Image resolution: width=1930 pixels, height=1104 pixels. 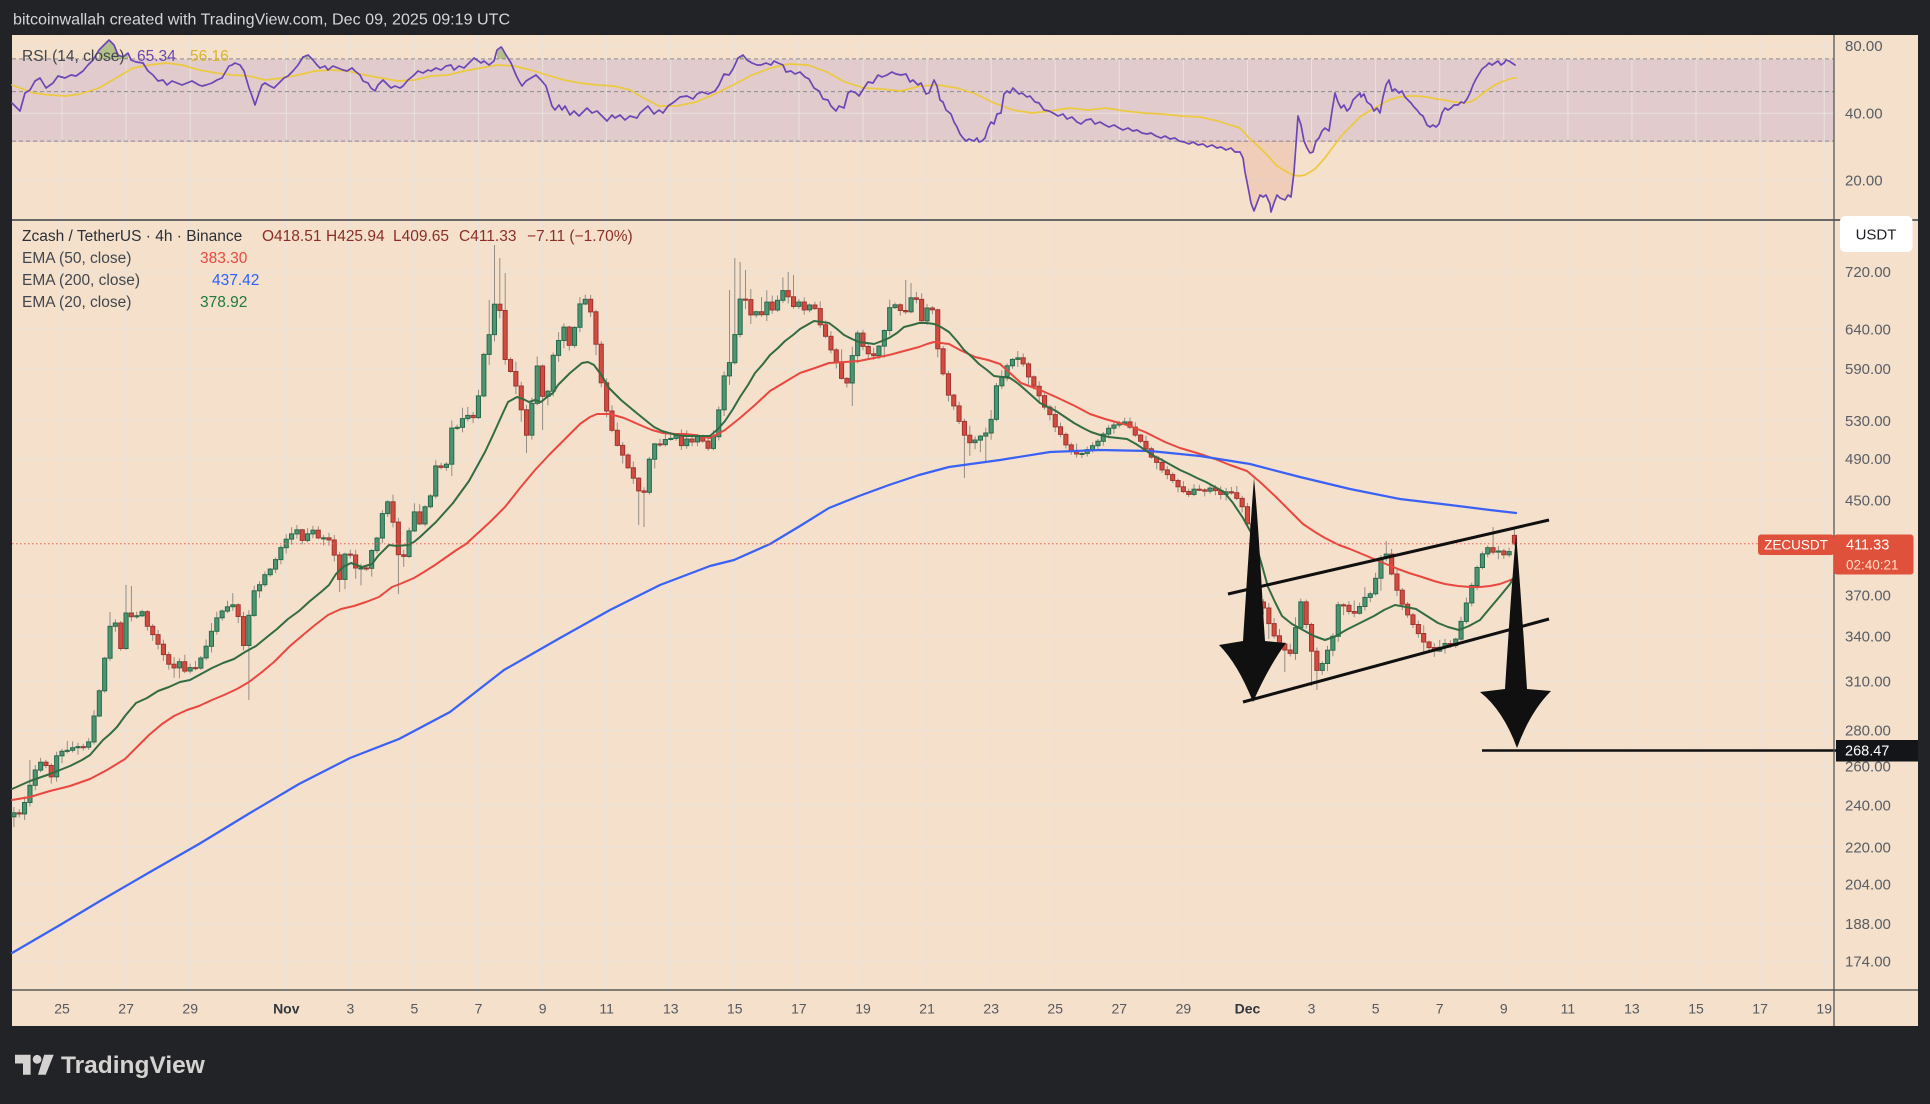 I want to click on svg-text: 720.00, so click(x=1868, y=272).